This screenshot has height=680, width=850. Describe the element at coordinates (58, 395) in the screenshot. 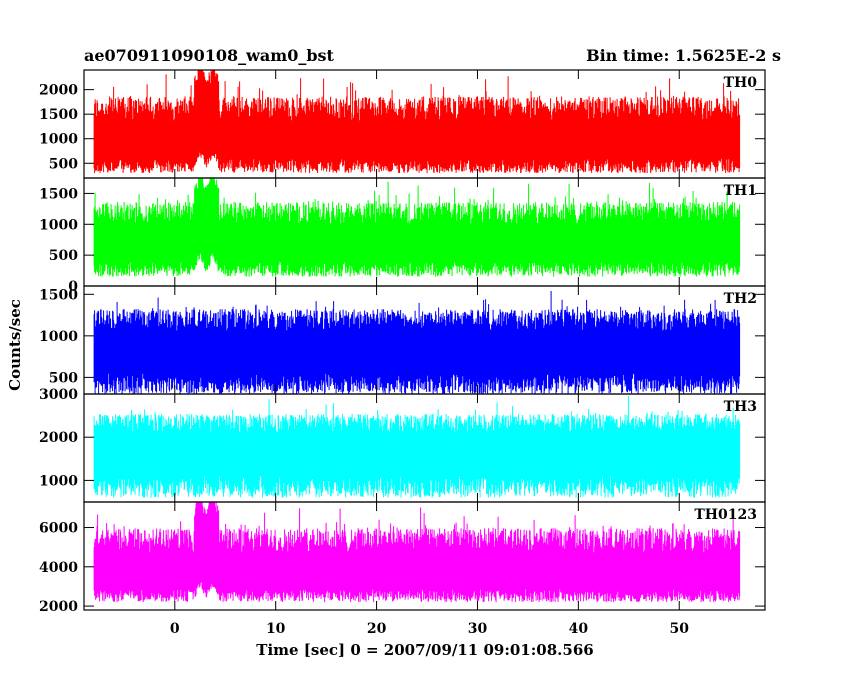

I see `y-tick-label: 3000` at that location.